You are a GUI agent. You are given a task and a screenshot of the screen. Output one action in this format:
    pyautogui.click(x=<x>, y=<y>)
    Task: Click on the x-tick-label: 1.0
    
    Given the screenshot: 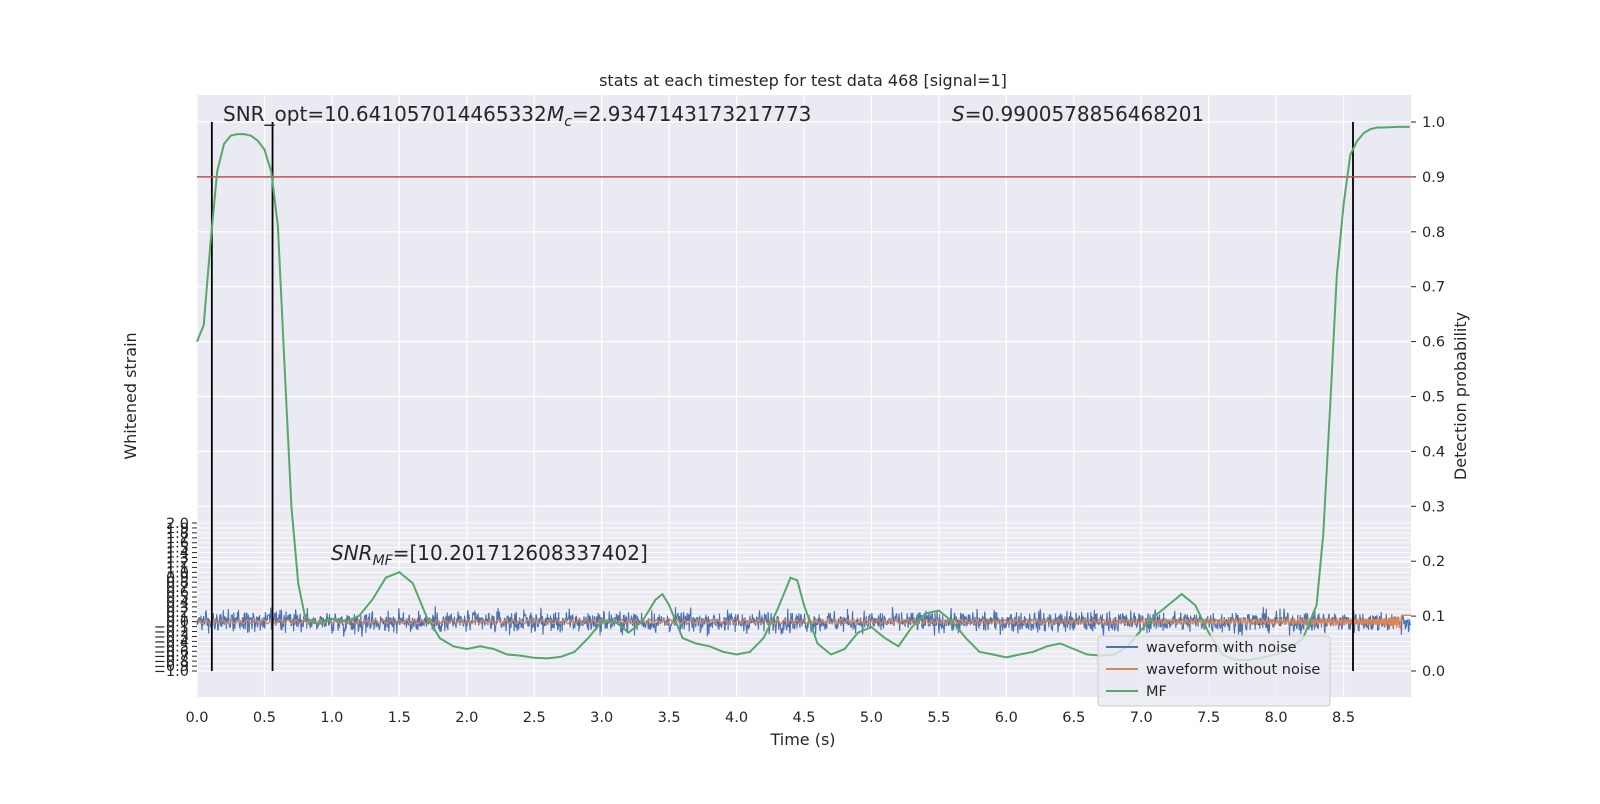 What is the action you would take?
    pyautogui.click(x=331, y=718)
    